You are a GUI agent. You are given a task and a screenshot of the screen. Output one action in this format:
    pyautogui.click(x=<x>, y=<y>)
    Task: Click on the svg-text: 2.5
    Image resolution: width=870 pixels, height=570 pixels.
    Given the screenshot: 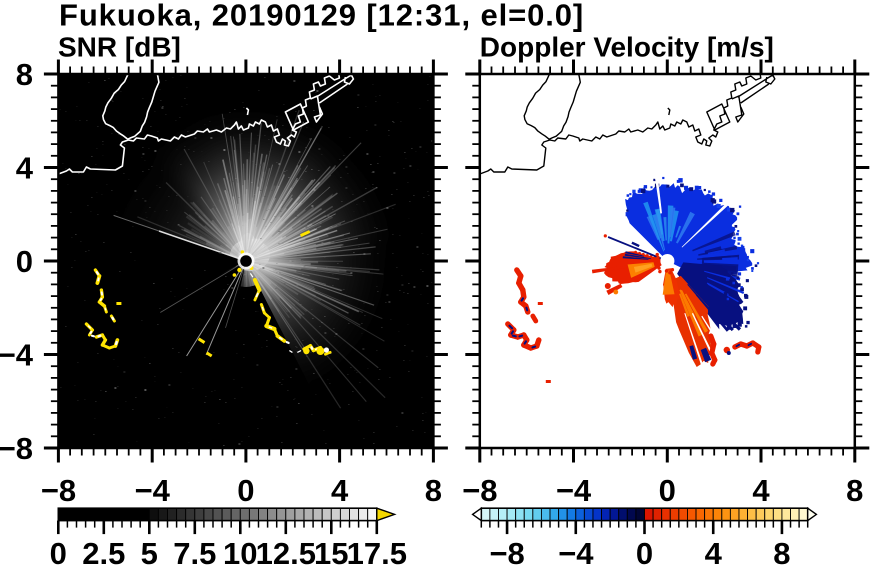 What is the action you would take?
    pyautogui.click(x=103, y=553)
    